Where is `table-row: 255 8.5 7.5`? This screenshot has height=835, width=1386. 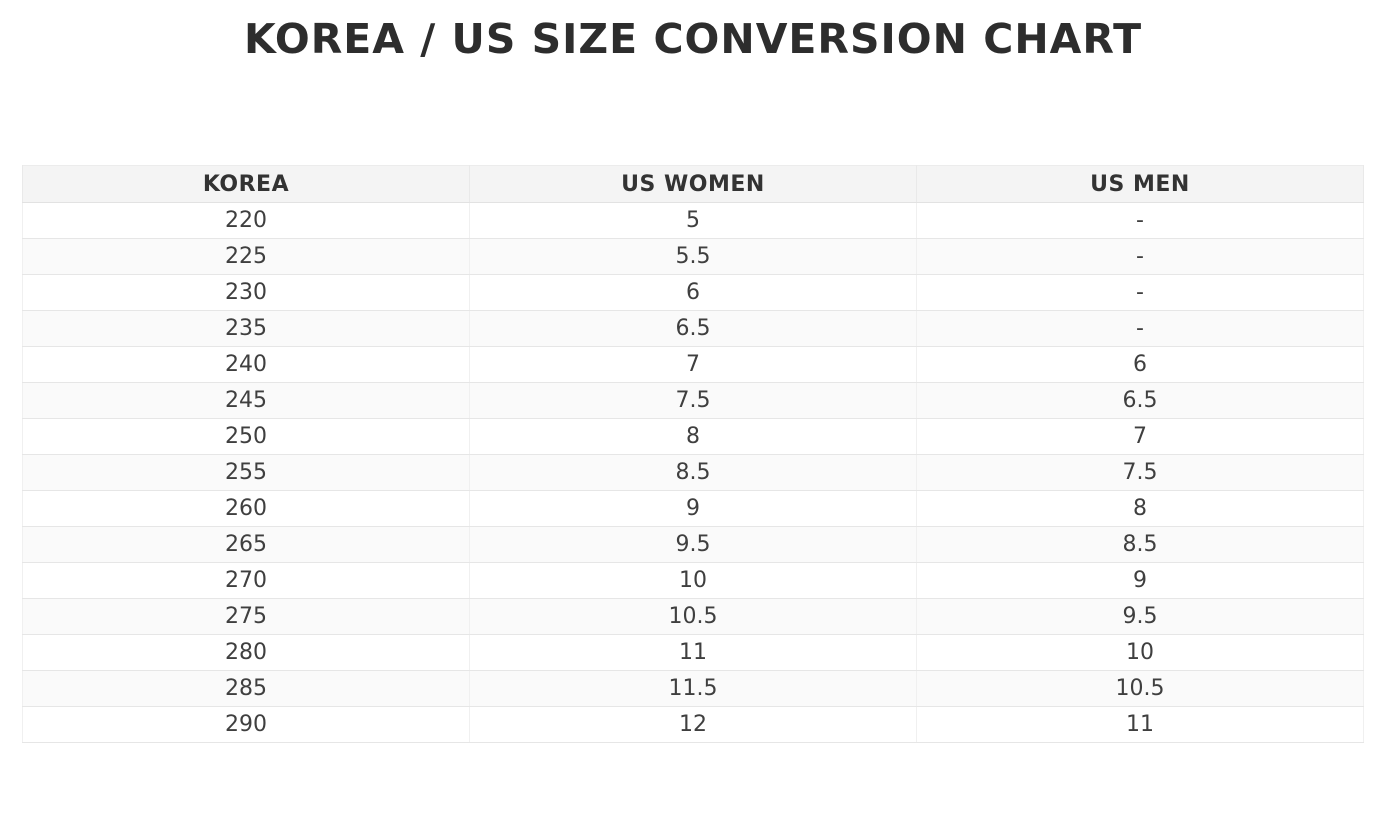 table-row: 255 8.5 7.5 is located at coordinates (693, 473).